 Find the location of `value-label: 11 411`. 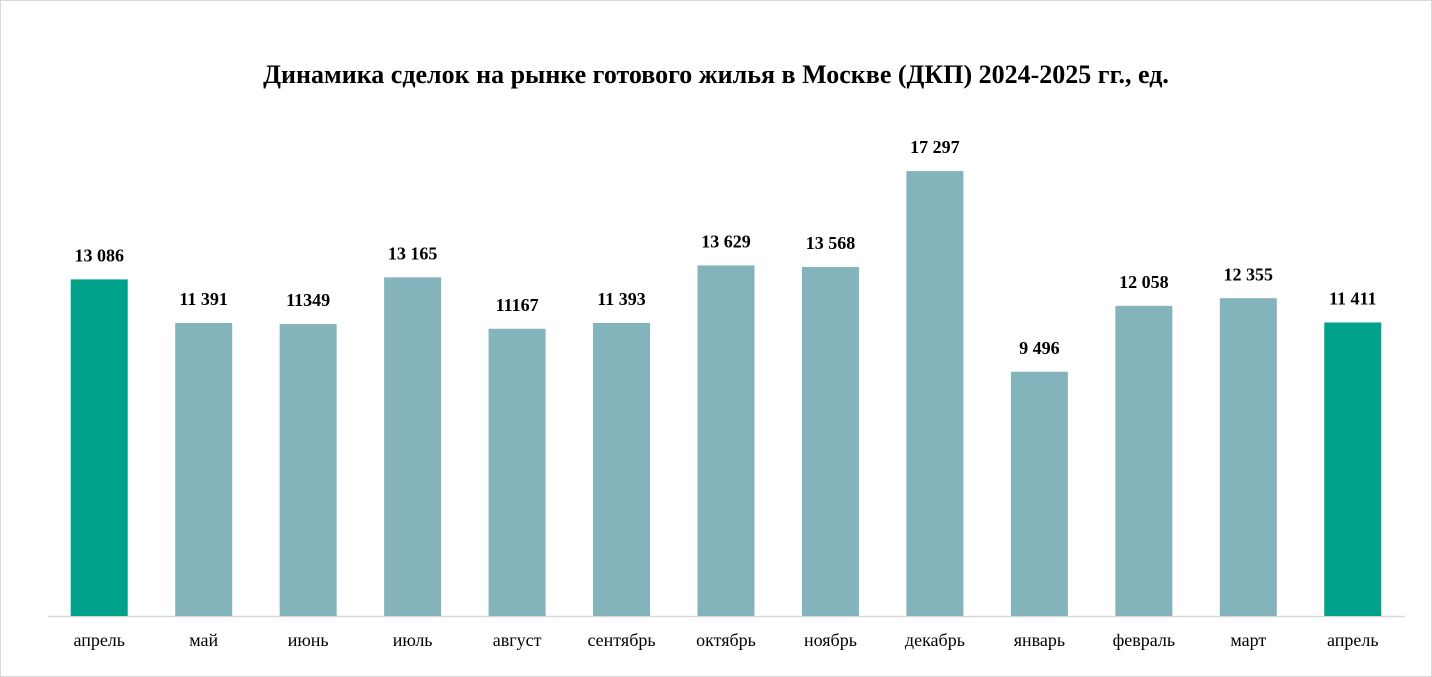

value-label: 11 411 is located at coordinates (1353, 299).